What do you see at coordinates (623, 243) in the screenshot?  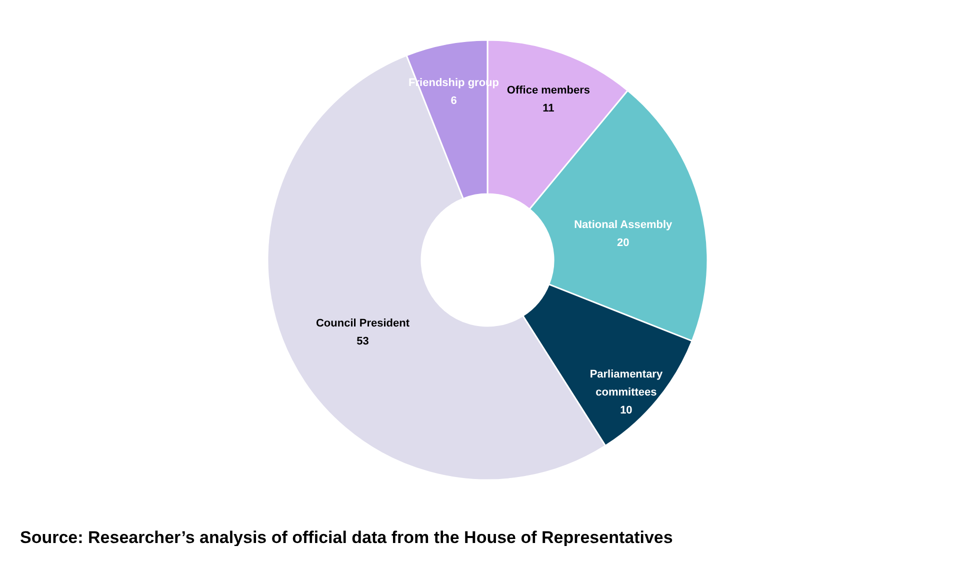 I see `data-label: 20` at bounding box center [623, 243].